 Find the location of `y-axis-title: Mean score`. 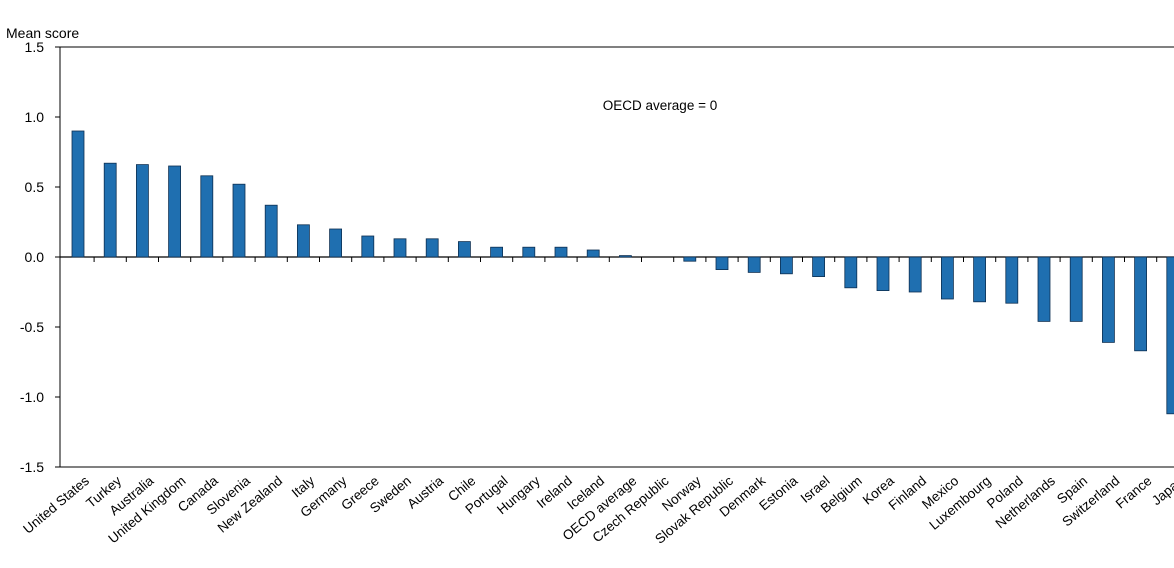

y-axis-title: Mean score is located at coordinates (42, 33).